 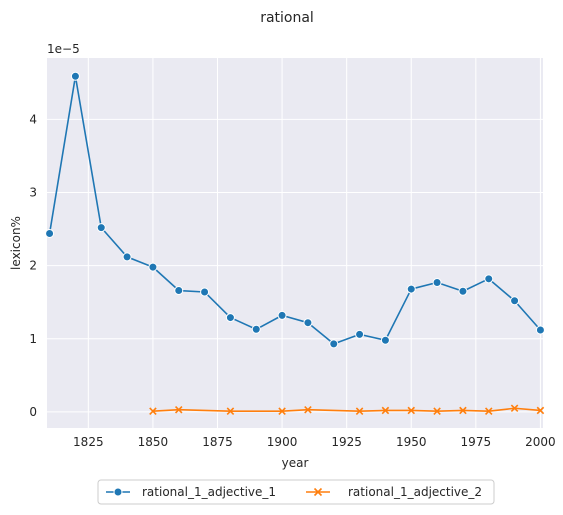 What do you see at coordinates (540, 442) in the screenshot?
I see `x-tick-label: 2000` at bounding box center [540, 442].